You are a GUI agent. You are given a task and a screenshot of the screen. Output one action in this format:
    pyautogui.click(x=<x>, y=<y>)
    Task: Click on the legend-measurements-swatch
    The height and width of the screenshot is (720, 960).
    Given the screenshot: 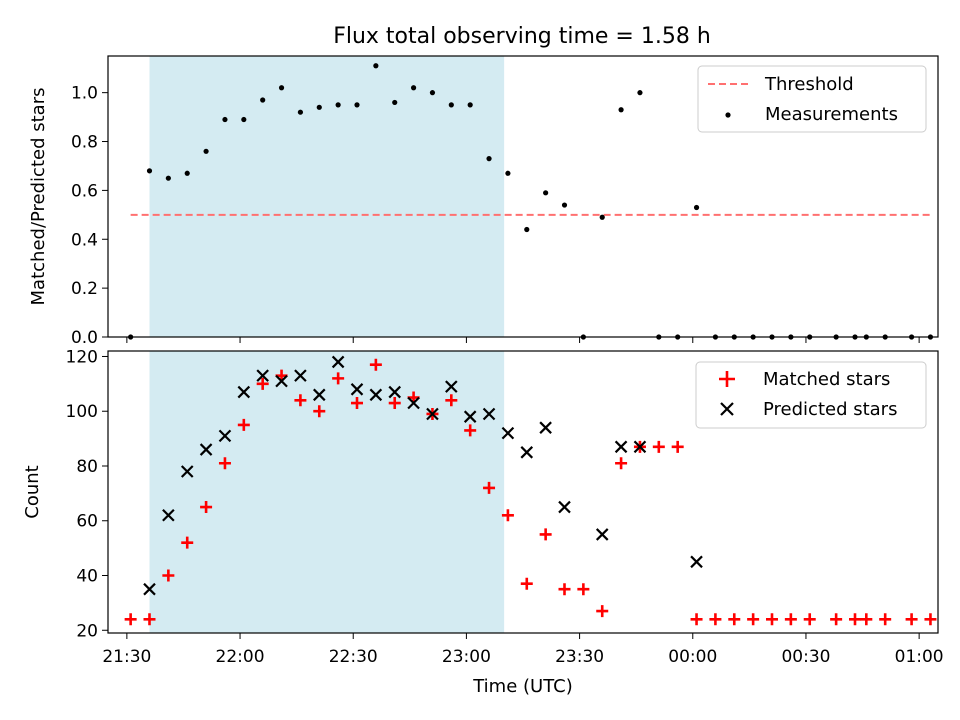 What is the action you would take?
    pyautogui.click(x=728, y=115)
    